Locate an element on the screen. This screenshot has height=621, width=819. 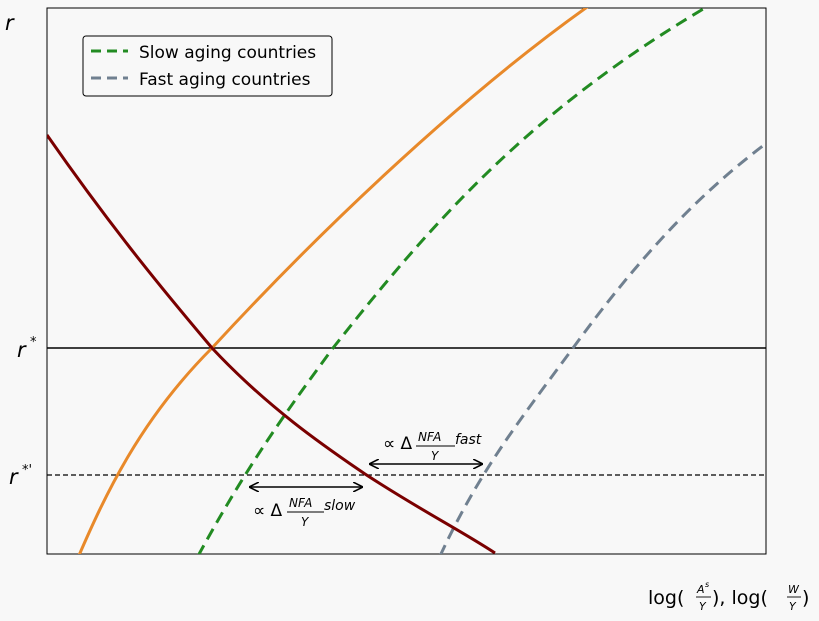
r-star-label: r * is located at coordinates (27, 348).